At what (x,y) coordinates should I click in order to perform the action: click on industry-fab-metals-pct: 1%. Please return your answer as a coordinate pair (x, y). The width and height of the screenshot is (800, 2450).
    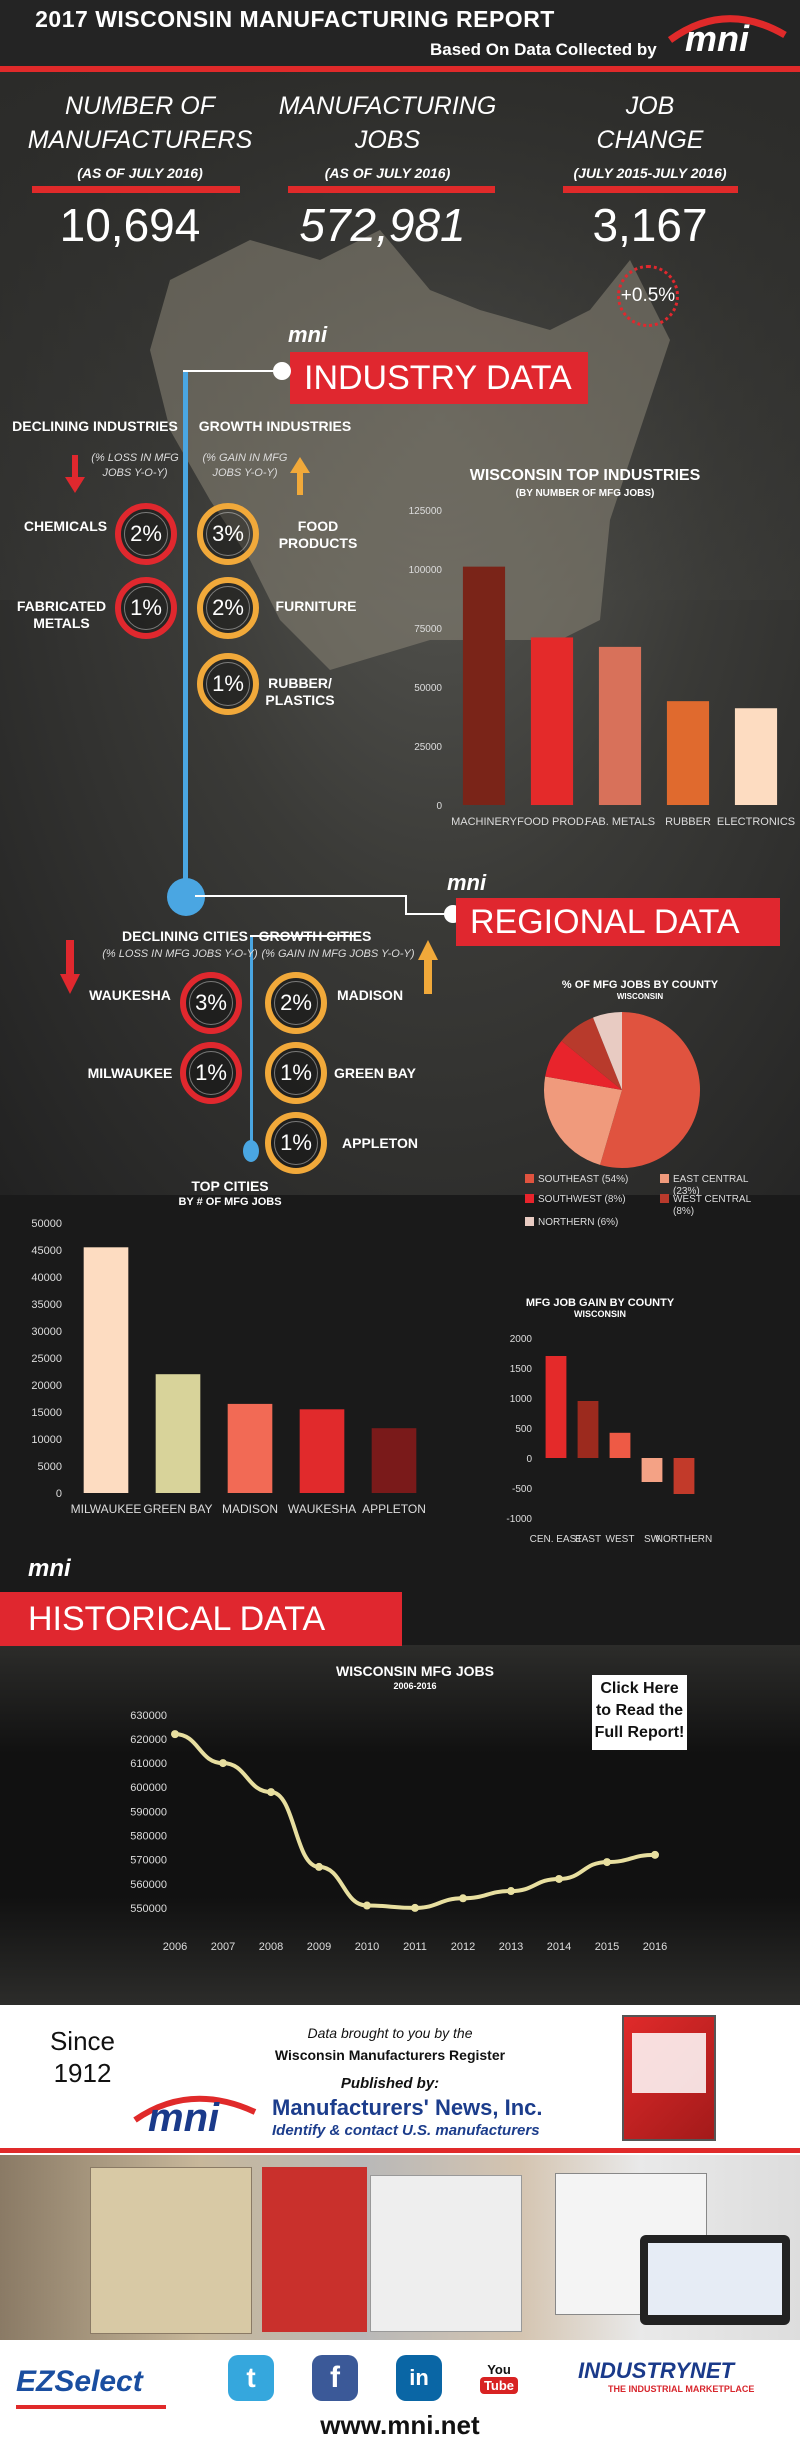
    Looking at the image, I should click on (146, 607).